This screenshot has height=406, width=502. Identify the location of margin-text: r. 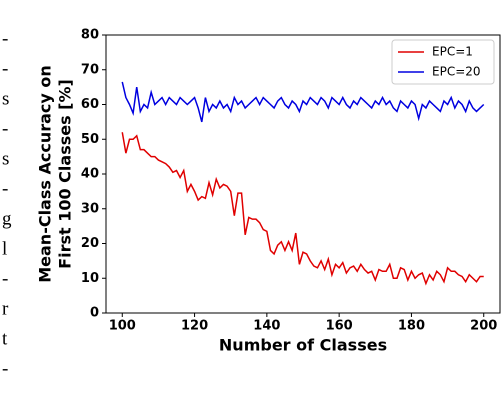
(5, 308).